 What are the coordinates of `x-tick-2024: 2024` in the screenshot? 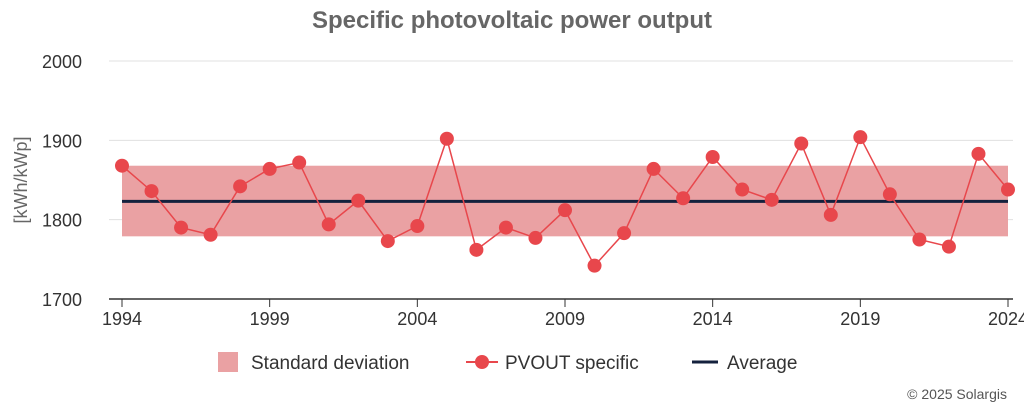 It's located at (1006, 319).